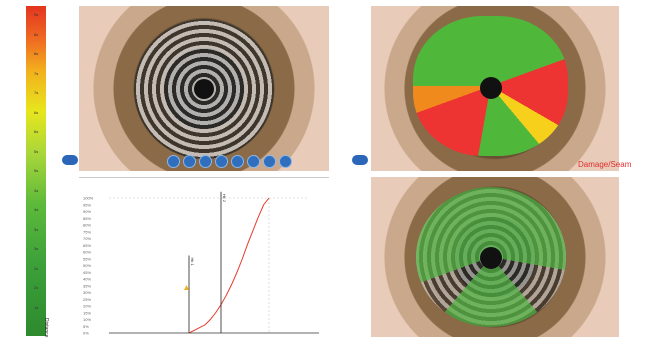  What do you see at coordinates (87, 258) in the screenshot?
I see `y-tick-label: 55%` at bounding box center [87, 258].